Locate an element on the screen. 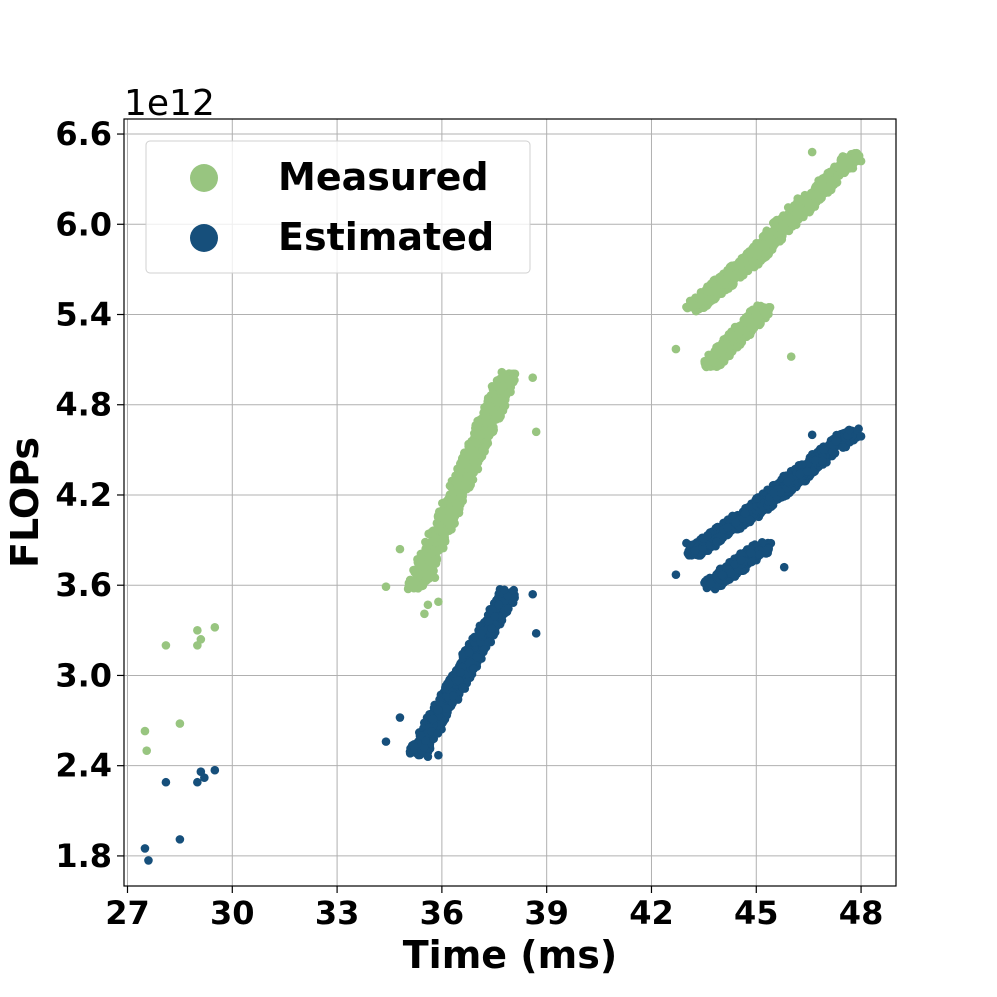 This screenshot has width=997, height=997. x-tick-label: 27 is located at coordinates (127, 913).